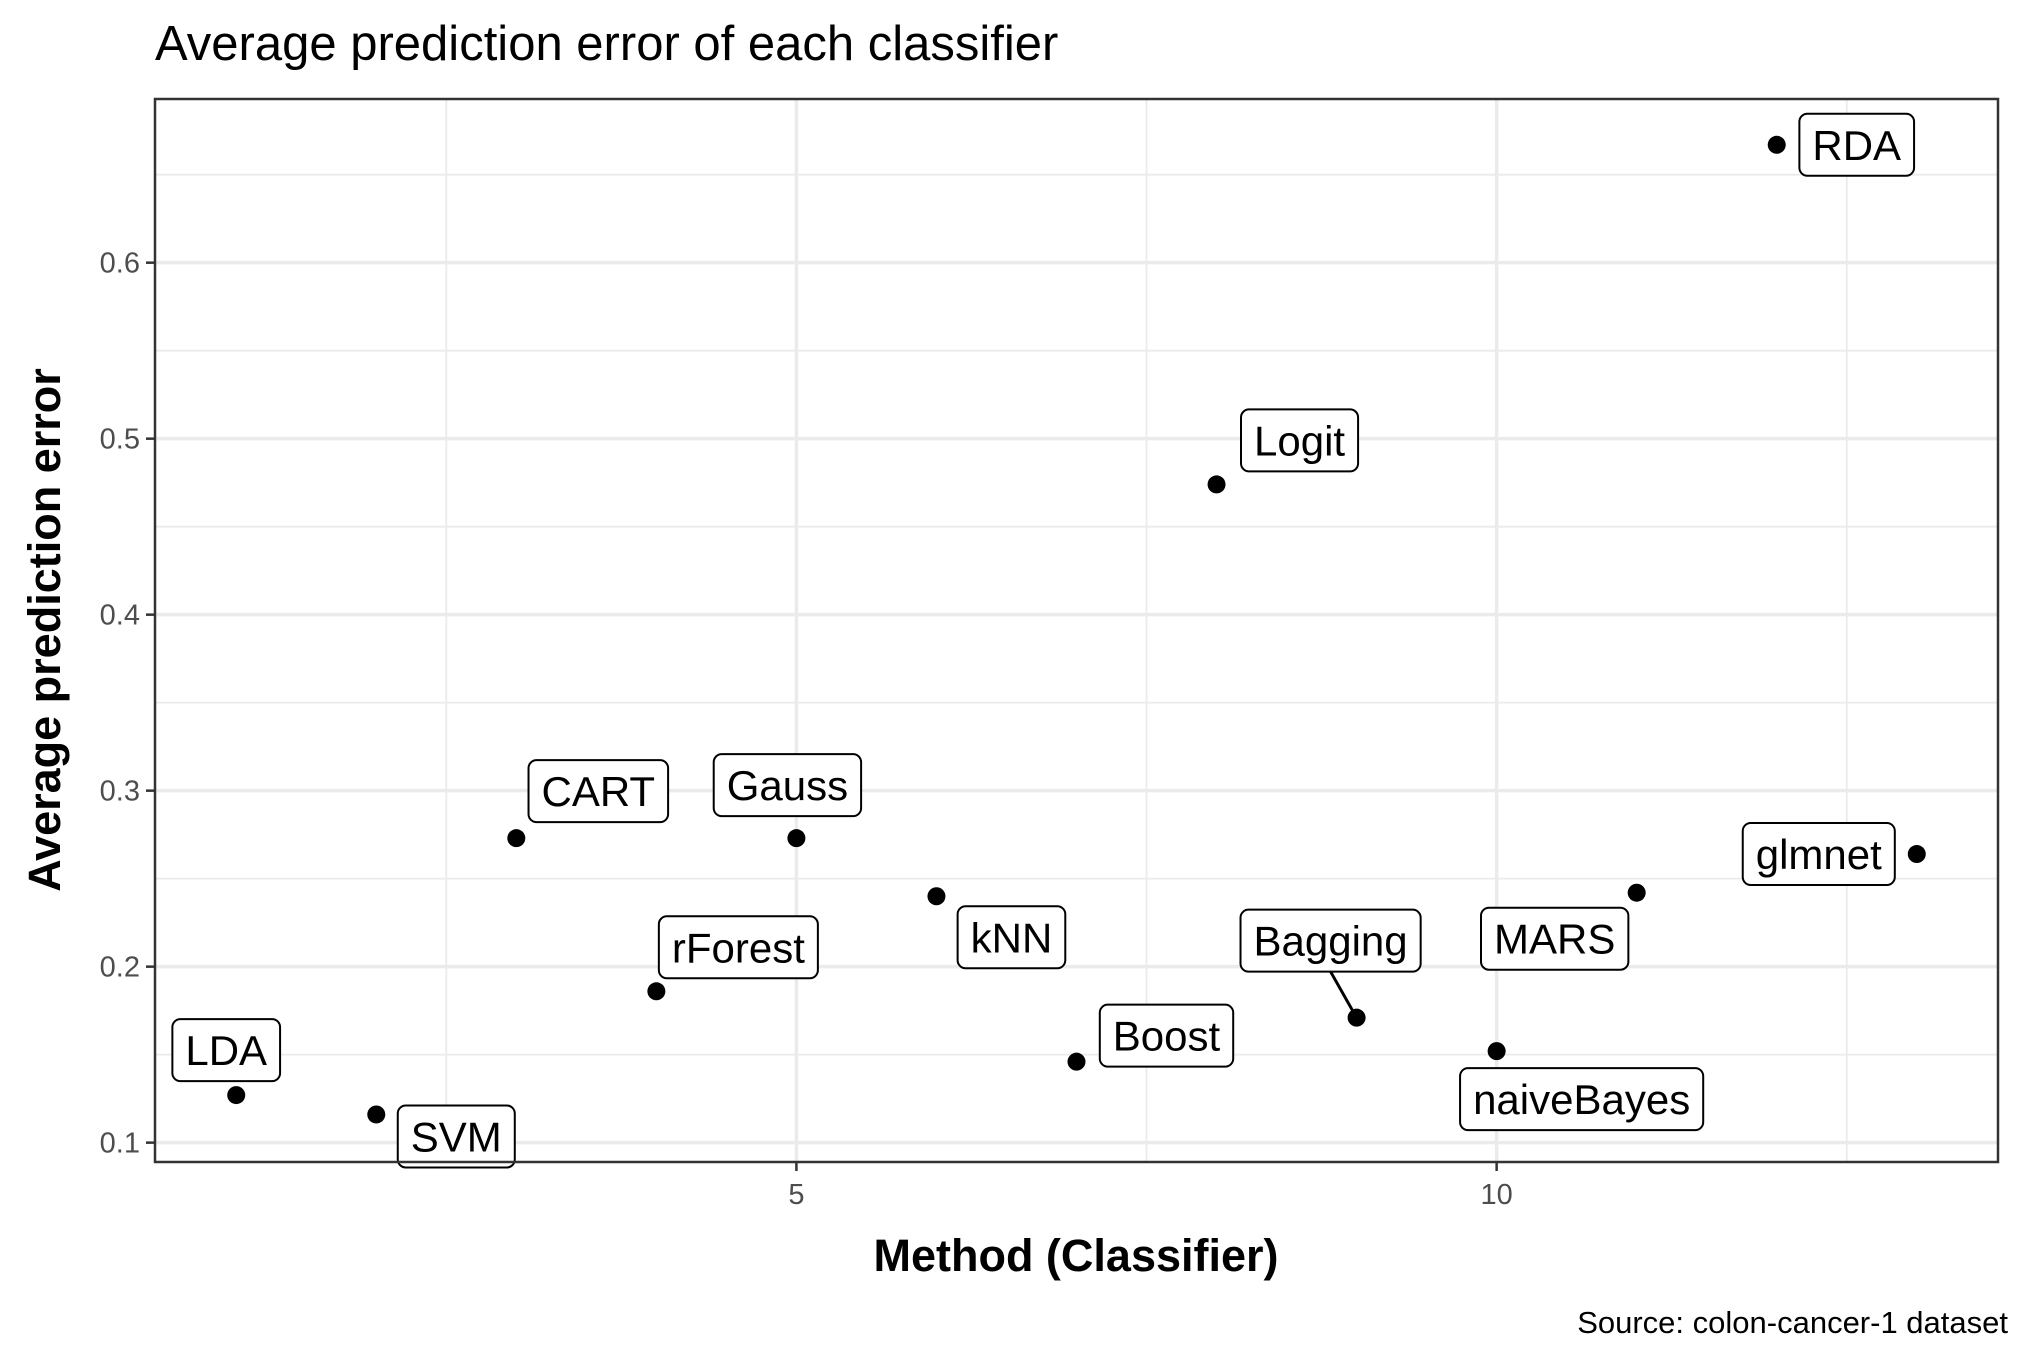 The image size is (2022, 1362). Describe the element at coordinates (120, 1144) in the screenshot. I see `y-tick-label: 0.1` at that location.